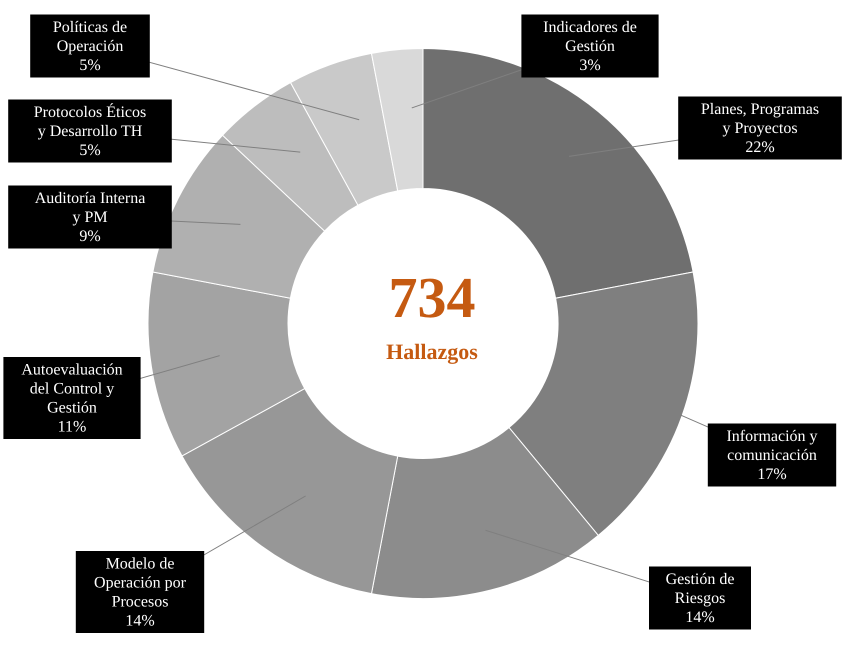 This screenshot has height=647, width=846. Describe the element at coordinates (772, 474) in the screenshot. I see `data-label: 17%` at that location.